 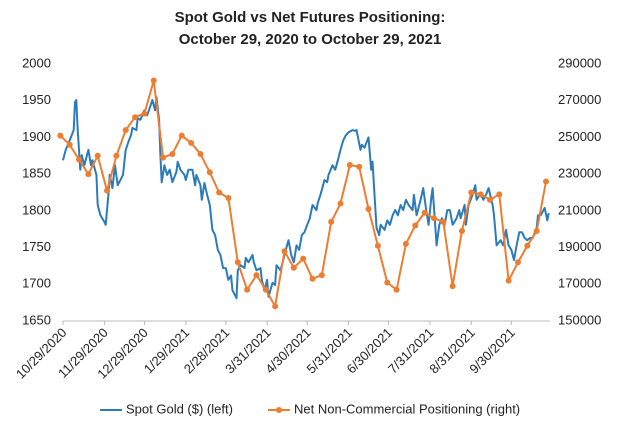 I want to click on y-tick-label: 1700, so click(x=36, y=283).